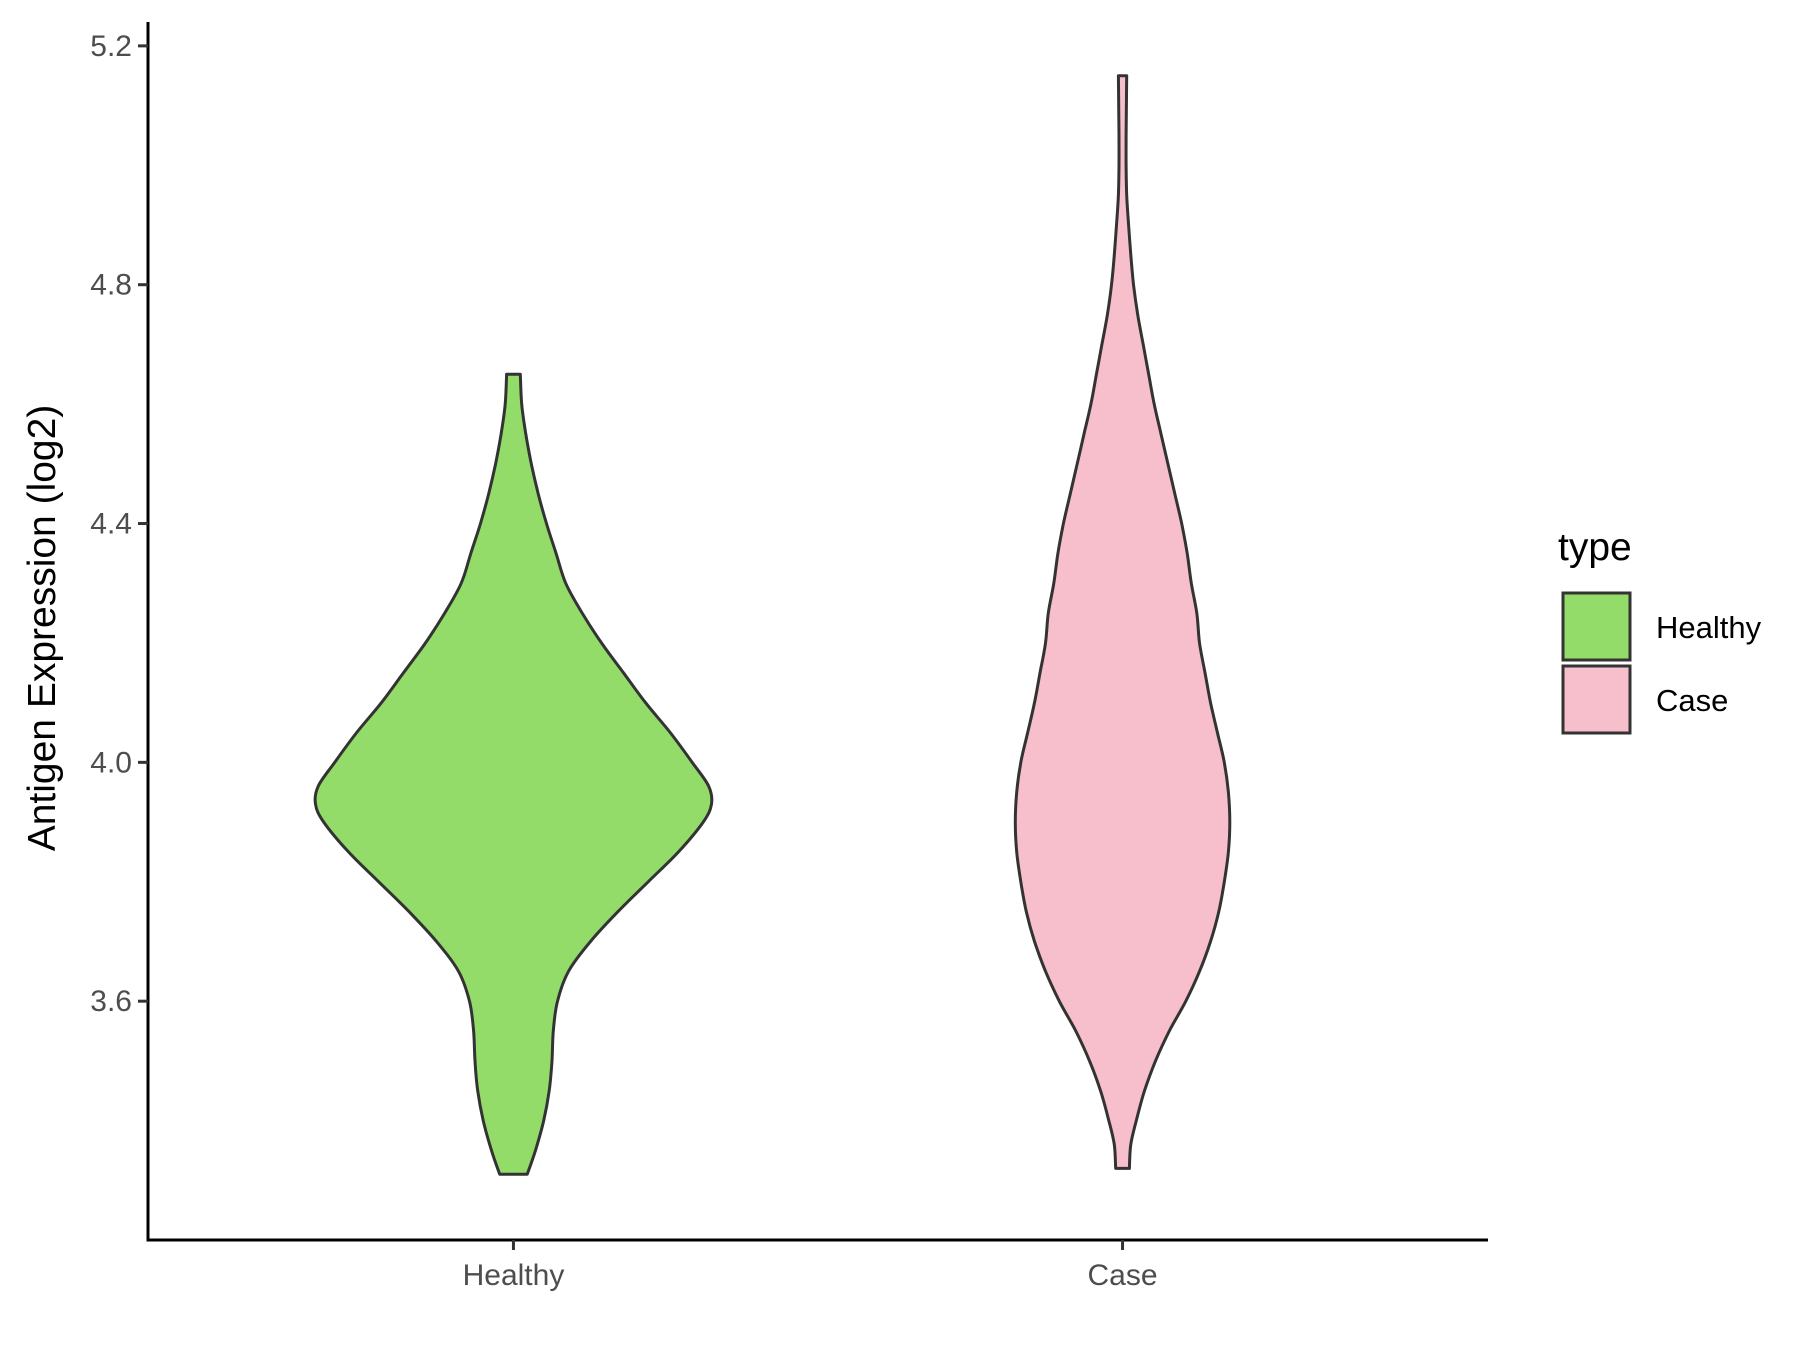 This screenshot has height=1350, width=1800. What do you see at coordinates (120, 631) in the screenshot?
I see `y-axis: 3.6 4.0 4.4 4.8 5.2` at bounding box center [120, 631].